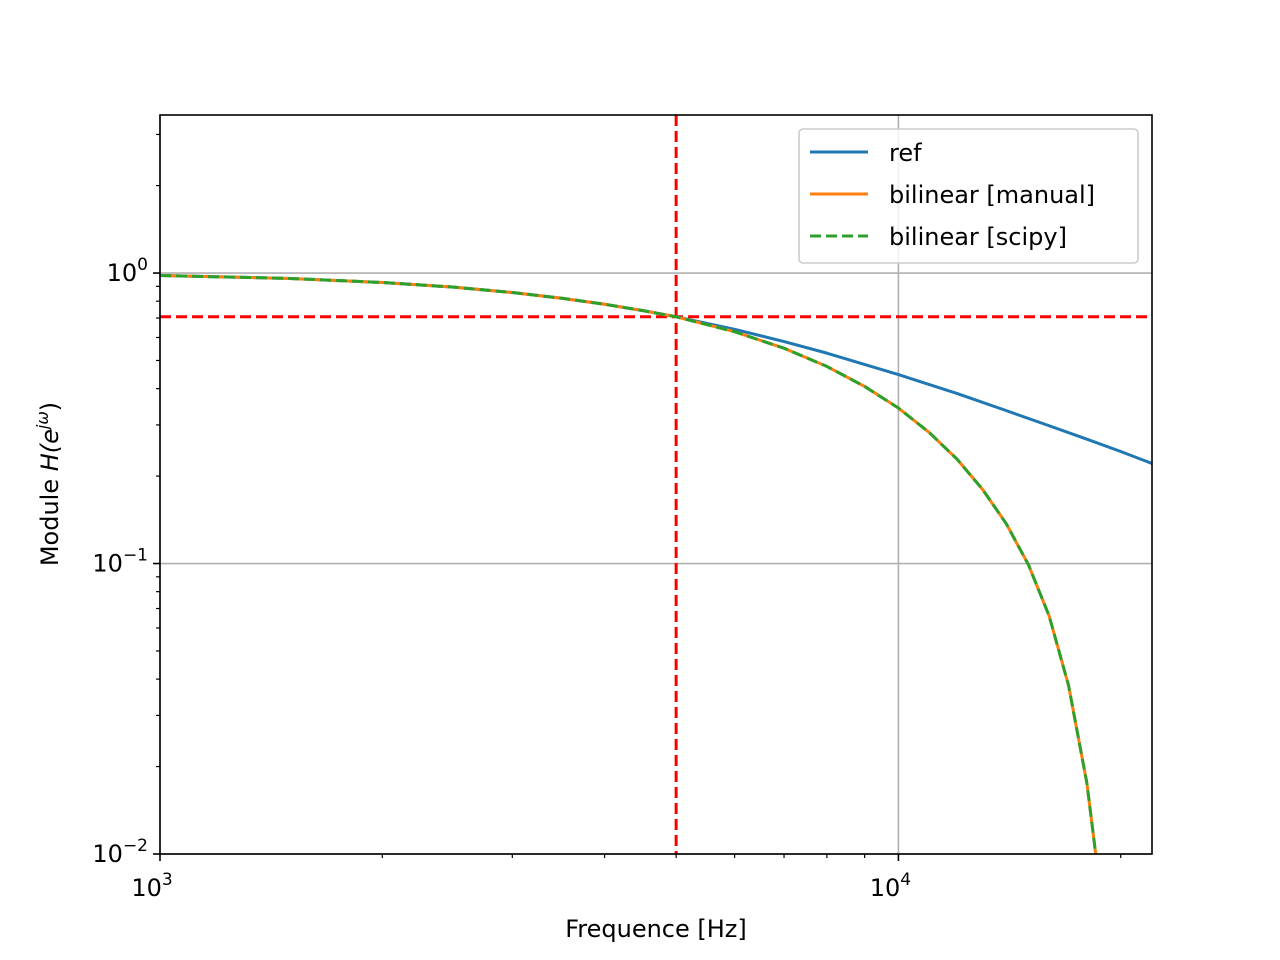 This screenshot has height=960, width=1280. I want to click on y-tick-label-2: 10⁻², so click(120, 852).